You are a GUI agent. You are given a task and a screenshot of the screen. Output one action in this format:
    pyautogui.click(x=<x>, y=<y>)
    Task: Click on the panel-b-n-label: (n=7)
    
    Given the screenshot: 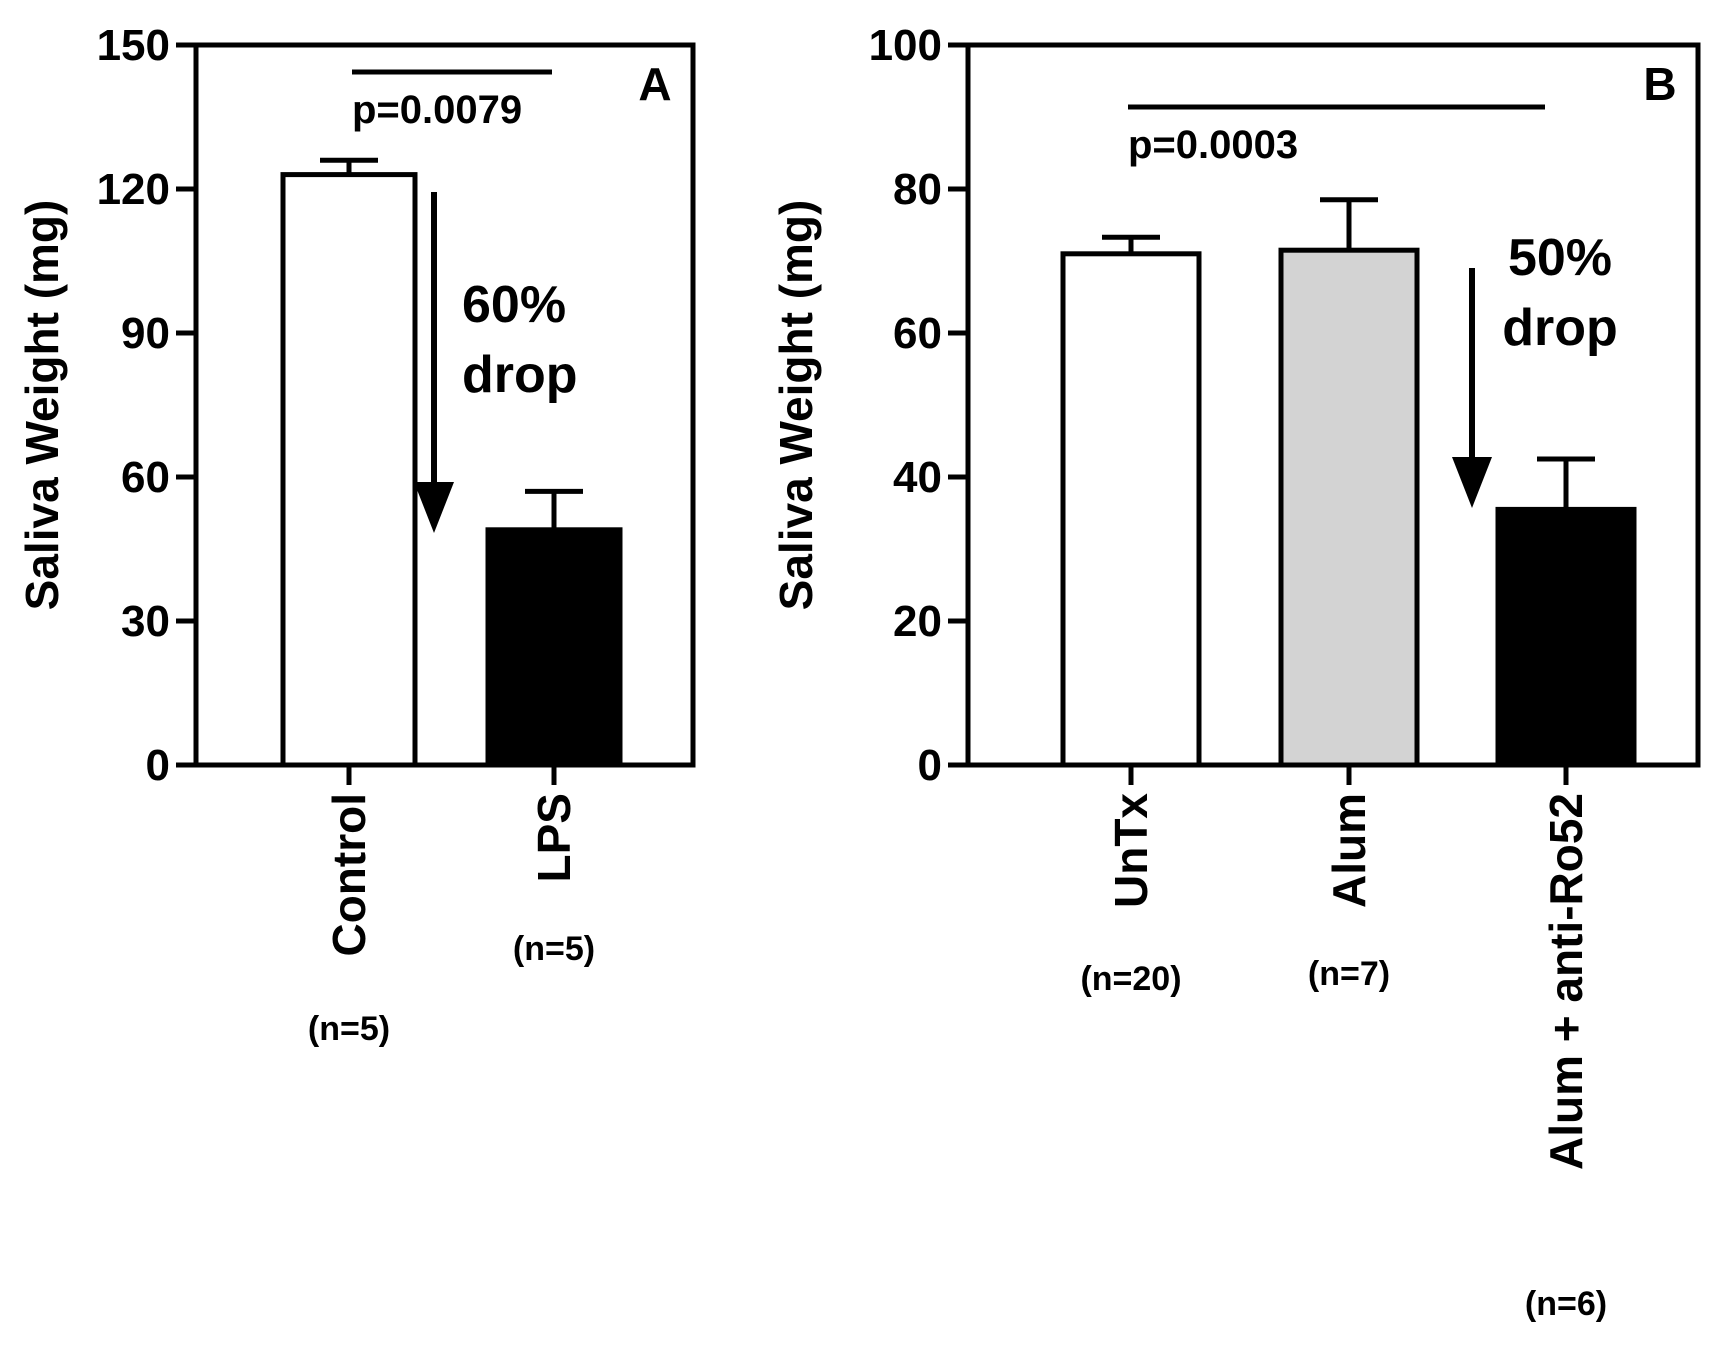 What is the action you would take?
    pyautogui.click(x=1349, y=974)
    